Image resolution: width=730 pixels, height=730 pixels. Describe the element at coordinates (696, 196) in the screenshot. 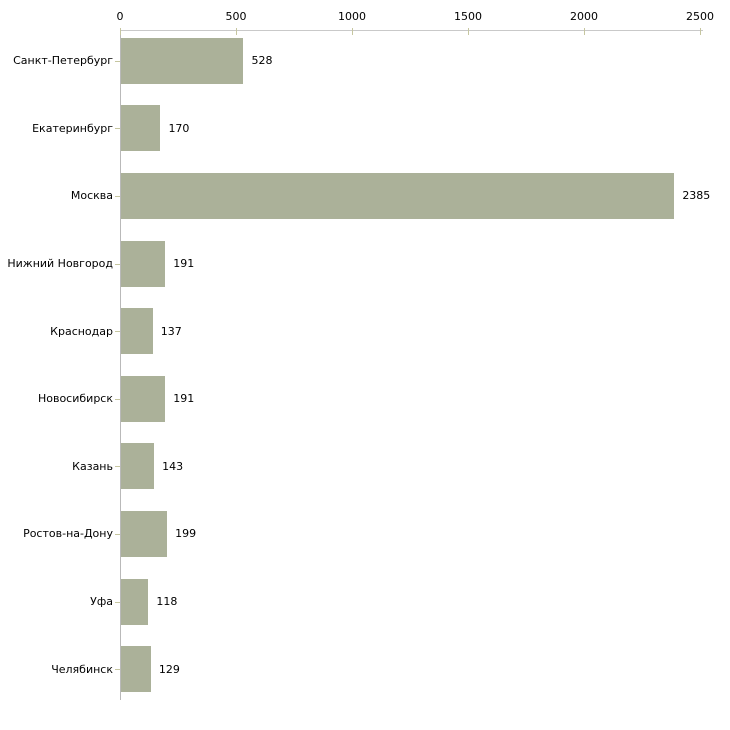

I see `value-label: 2385` at that location.